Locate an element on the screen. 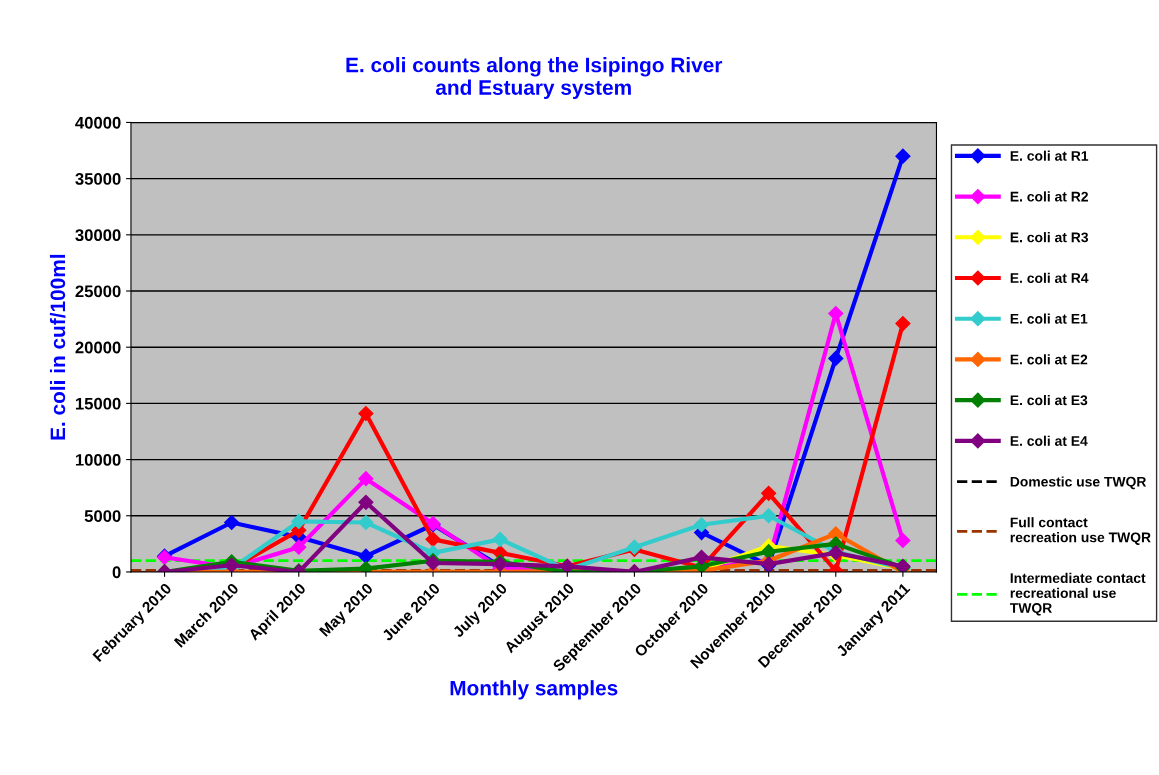 The image size is (1159, 775). y-tick-label: 0 is located at coordinates (116, 572).